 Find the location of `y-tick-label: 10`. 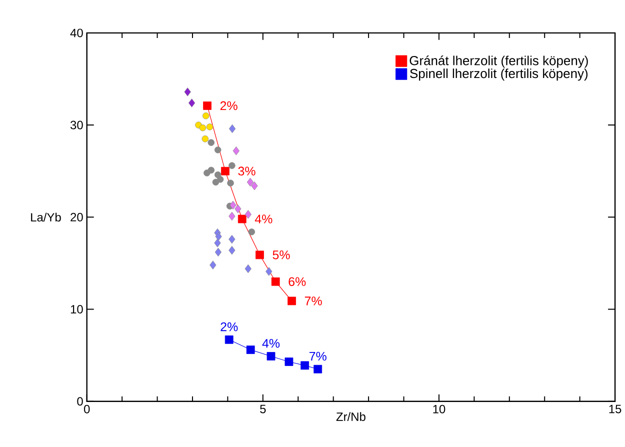

y-tick-label: 10 is located at coordinates (76, 309).